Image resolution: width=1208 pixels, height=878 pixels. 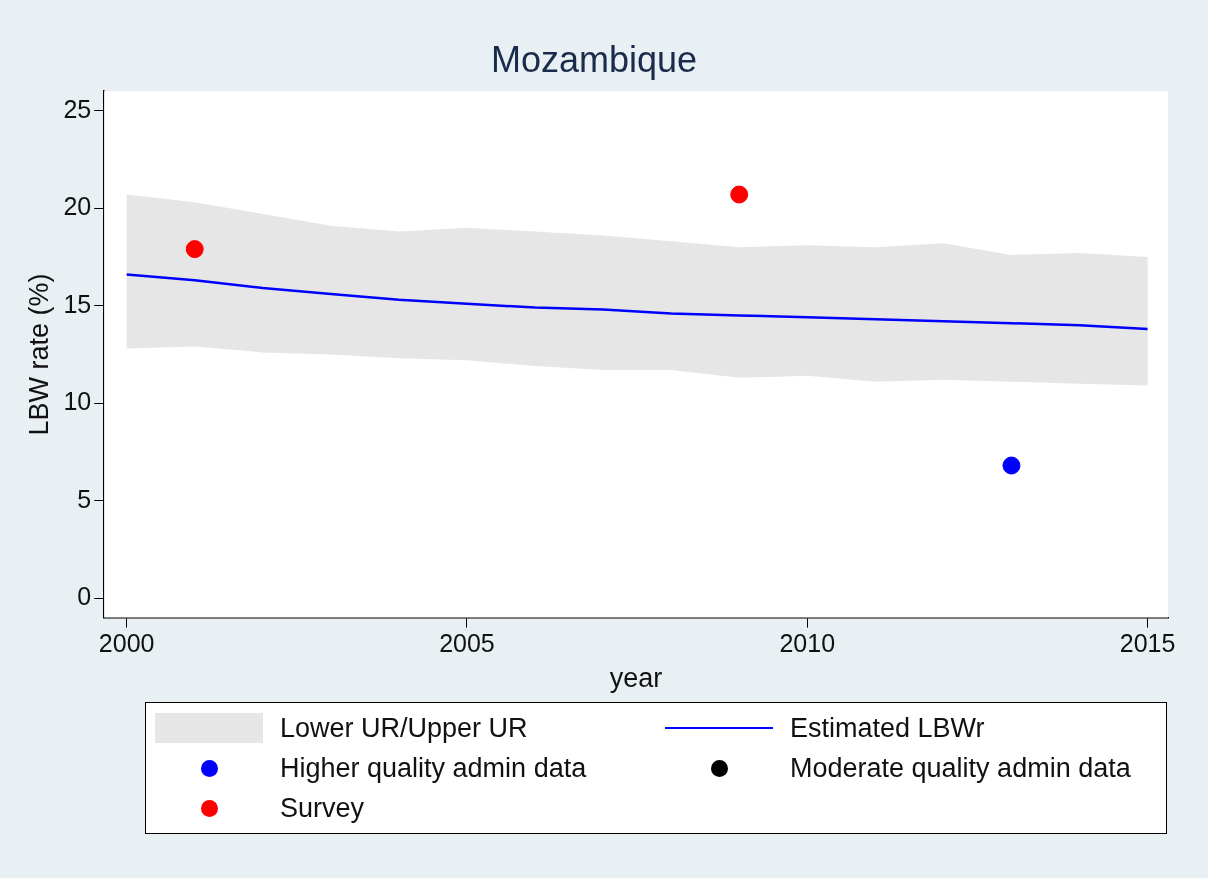 I want to click on y-tick-label: 15, so click(x=77, y=303).